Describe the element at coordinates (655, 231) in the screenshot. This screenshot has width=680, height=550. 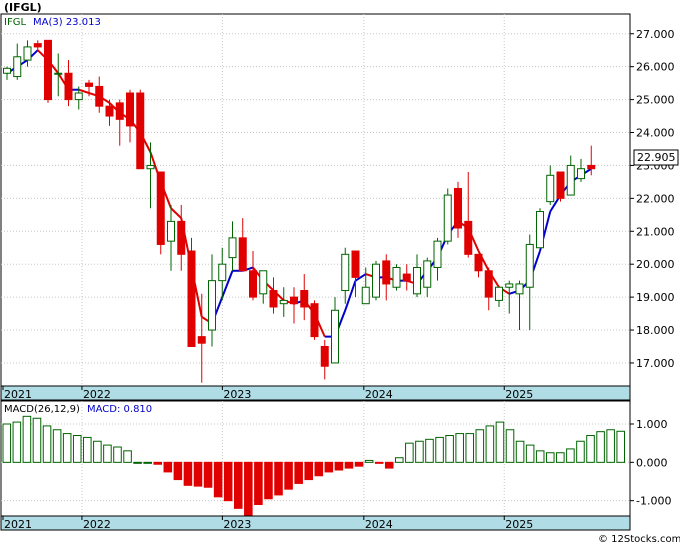
I see `price-y-tick-label: 21.000` at that location.